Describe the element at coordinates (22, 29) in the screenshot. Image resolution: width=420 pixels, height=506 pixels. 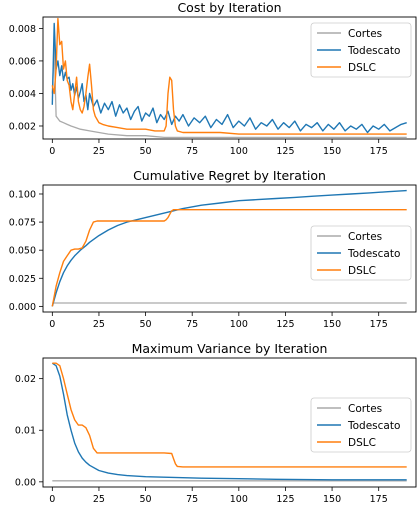
I see `y-tick-label: 0.008` at that location.